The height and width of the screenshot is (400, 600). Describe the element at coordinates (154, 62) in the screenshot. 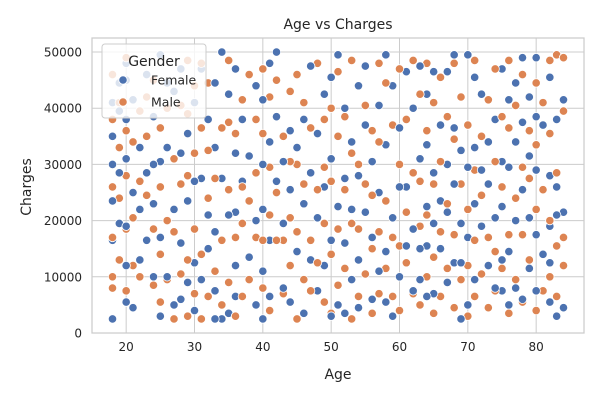

I see `legend-title: Gender` at that location.